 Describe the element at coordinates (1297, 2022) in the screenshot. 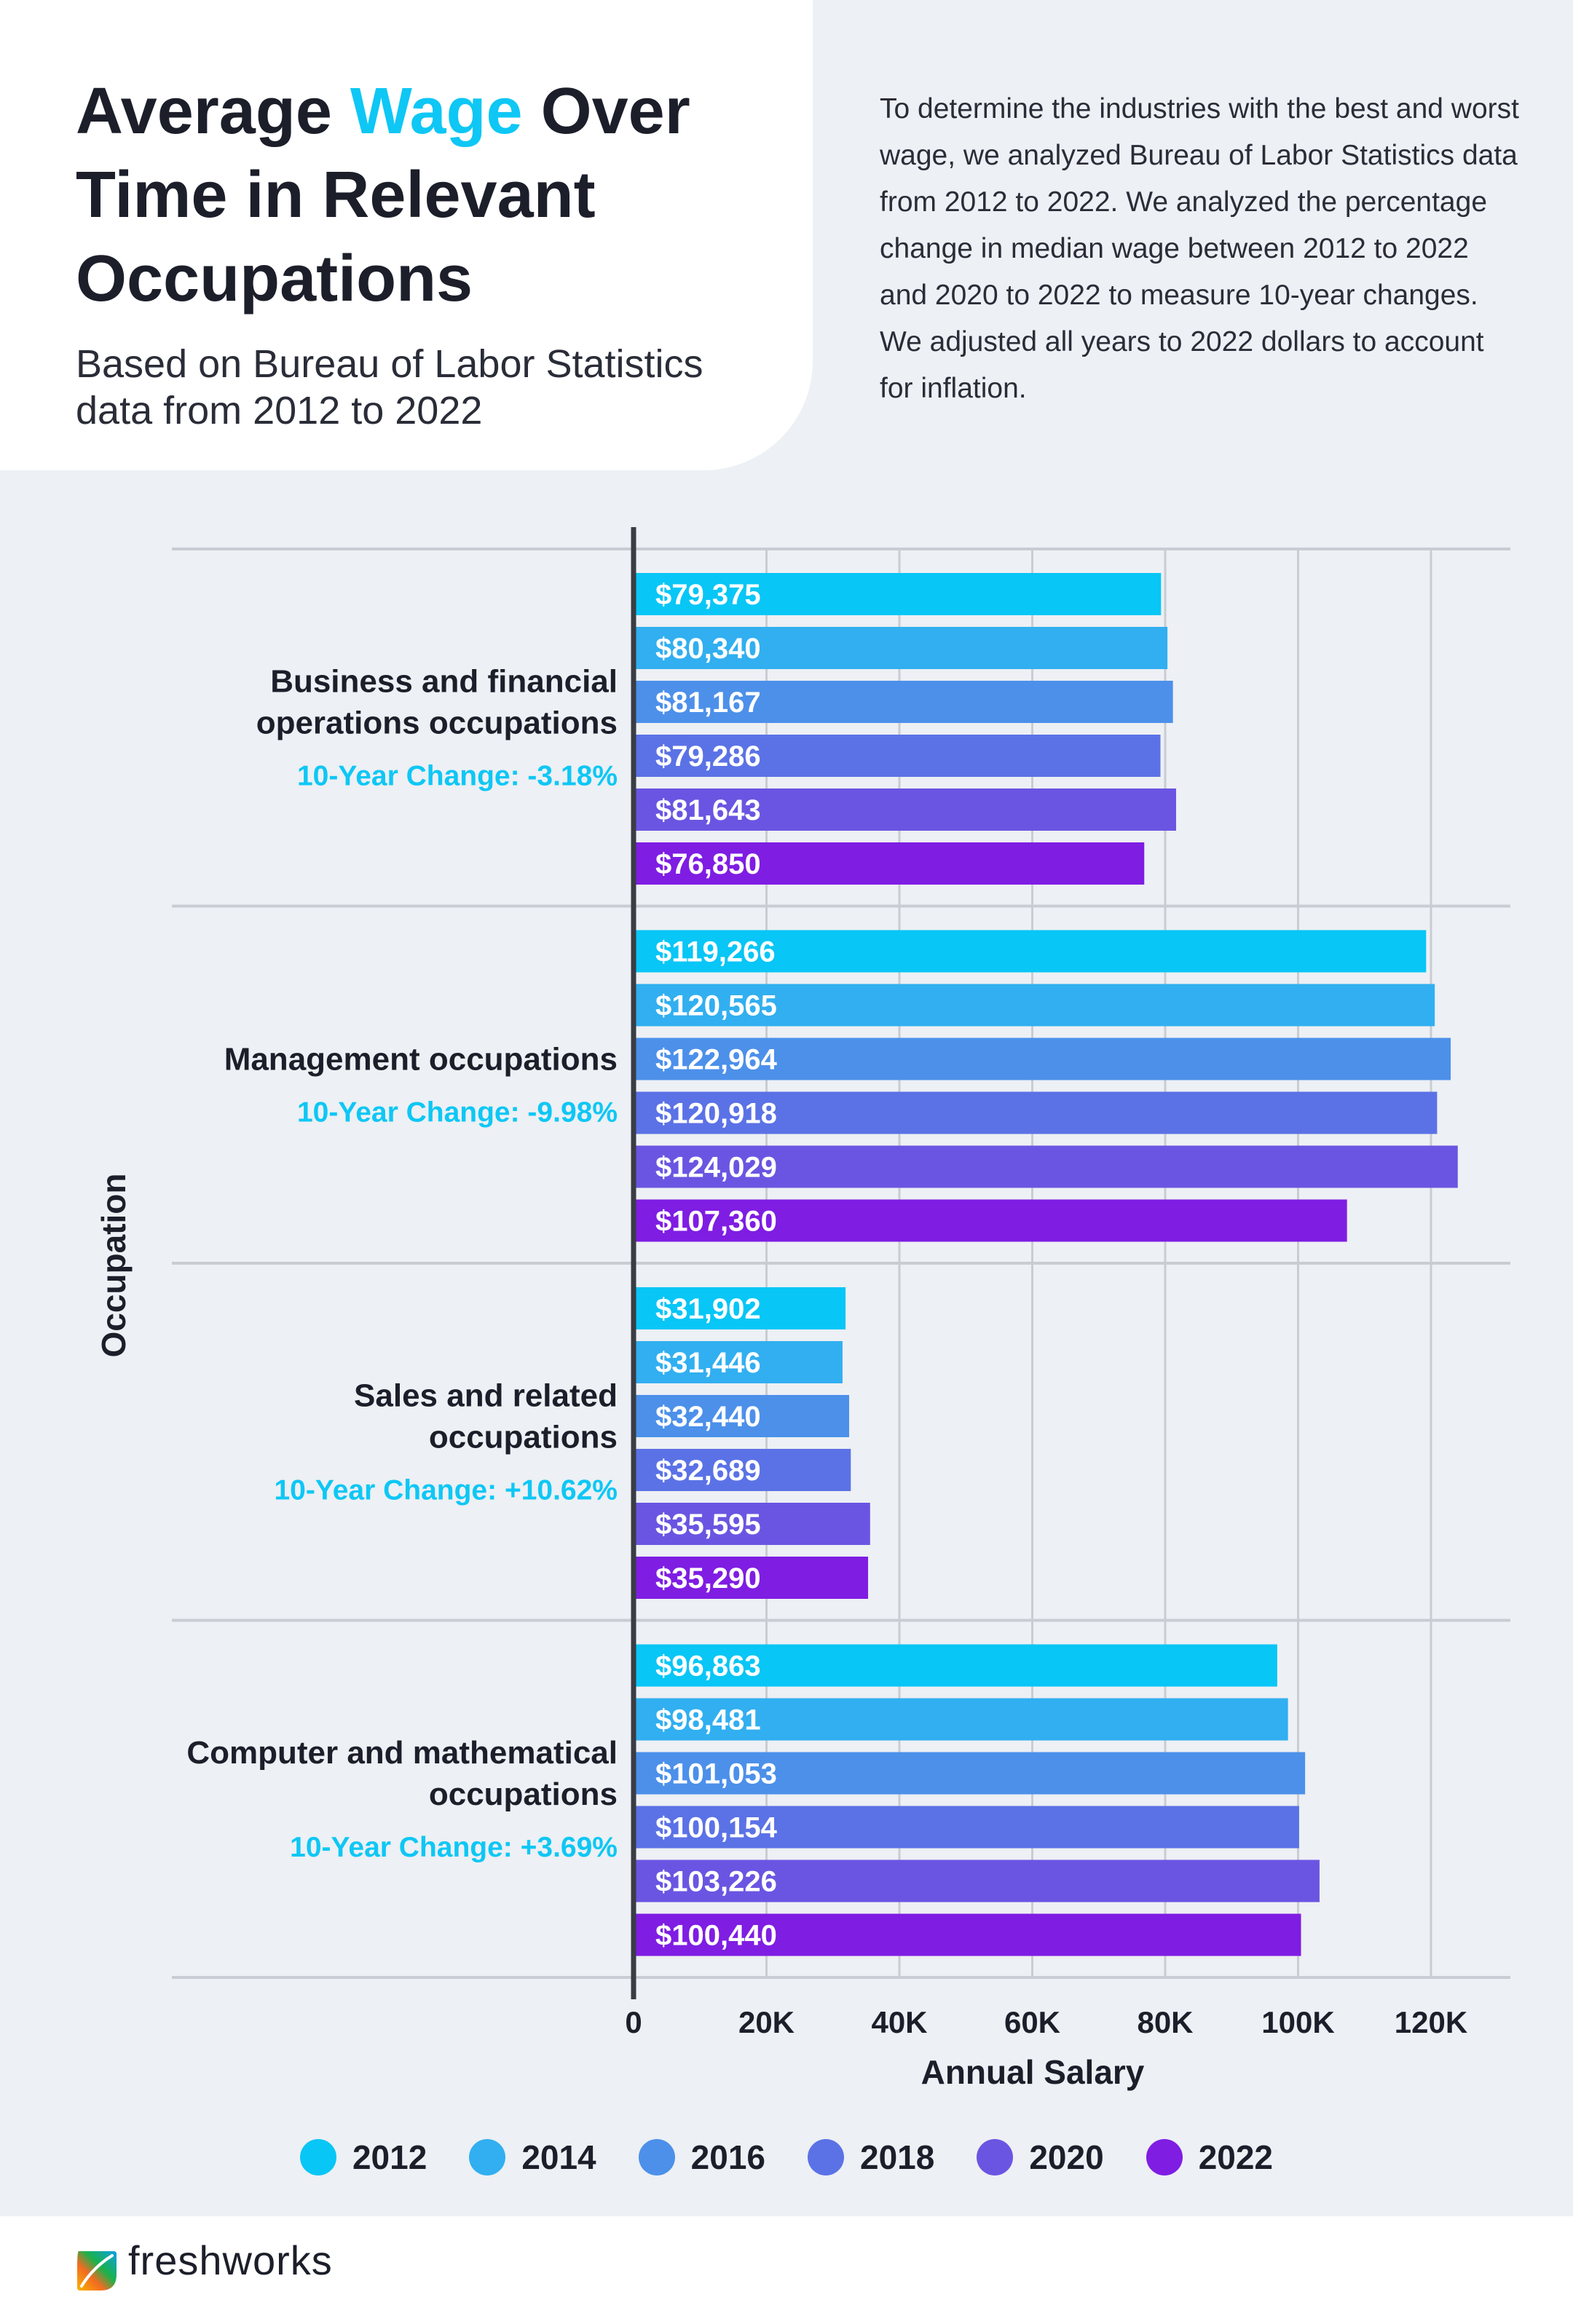

I see `x-tick-label: 100K` at that location.